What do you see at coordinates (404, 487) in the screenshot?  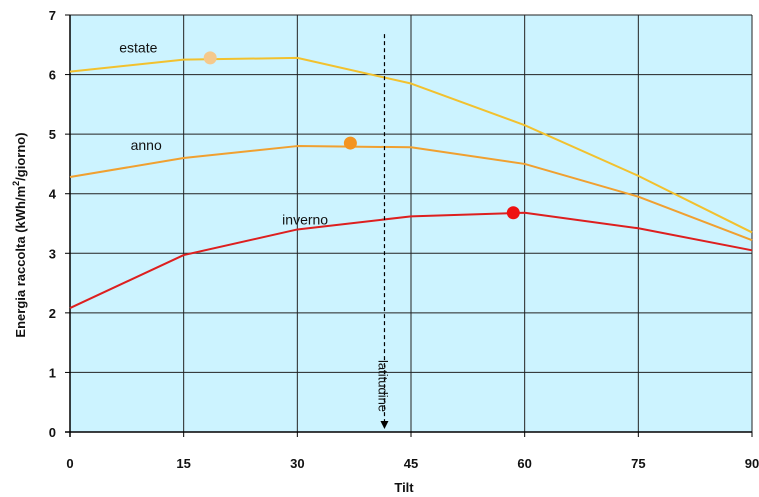 I see `x-axis-title: Tilt` at bounding box center [404, 487].